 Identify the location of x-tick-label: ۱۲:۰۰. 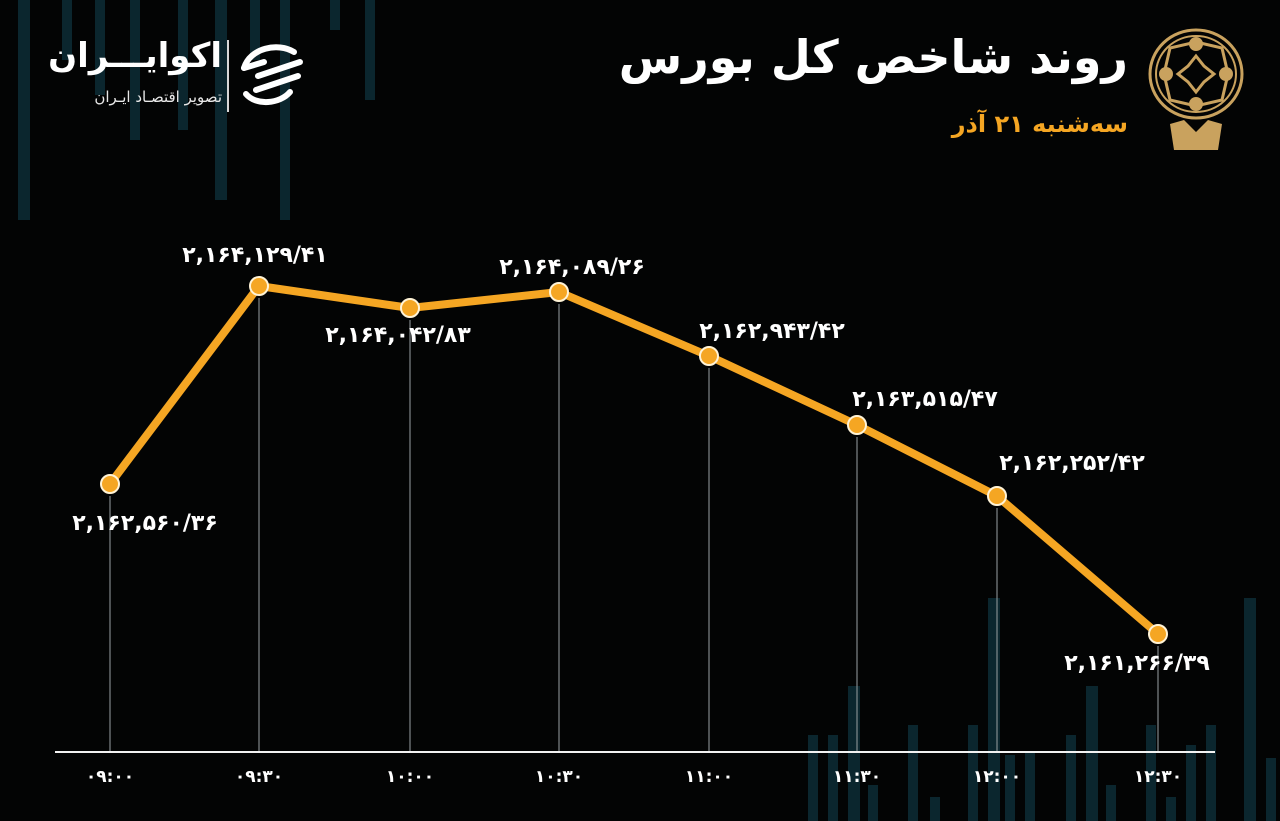
(997, 777).